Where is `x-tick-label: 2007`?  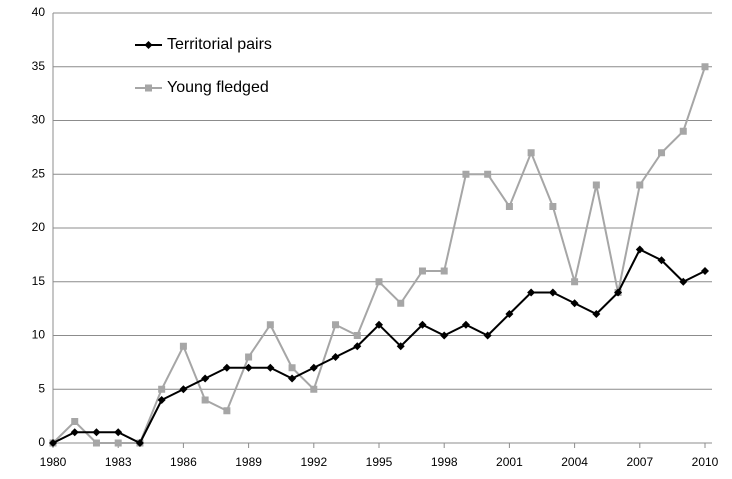
x-tick-label: 2007 is located at coordinates (639, 462).